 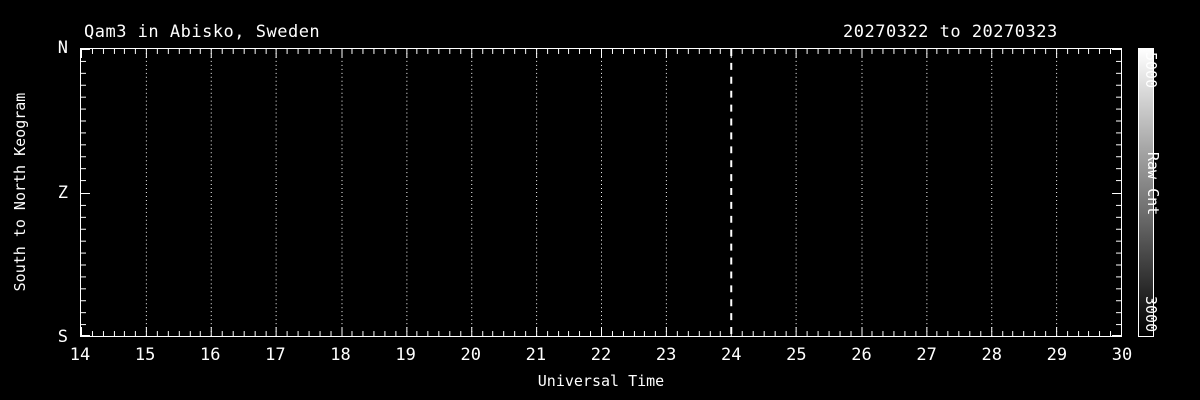 What do you see at coordinates (926, 355) in the screenshot?
I see `x-tick-label: 27` at bounding box center [926, 355].